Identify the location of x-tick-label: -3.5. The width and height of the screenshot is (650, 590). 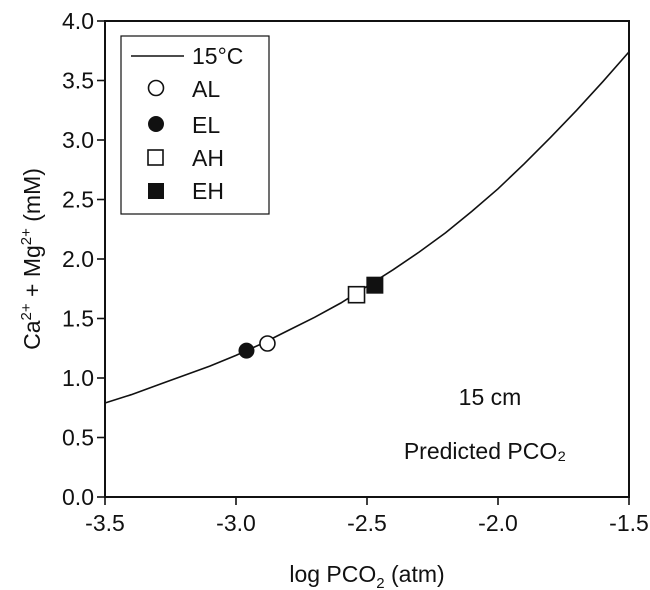
(105, 523).